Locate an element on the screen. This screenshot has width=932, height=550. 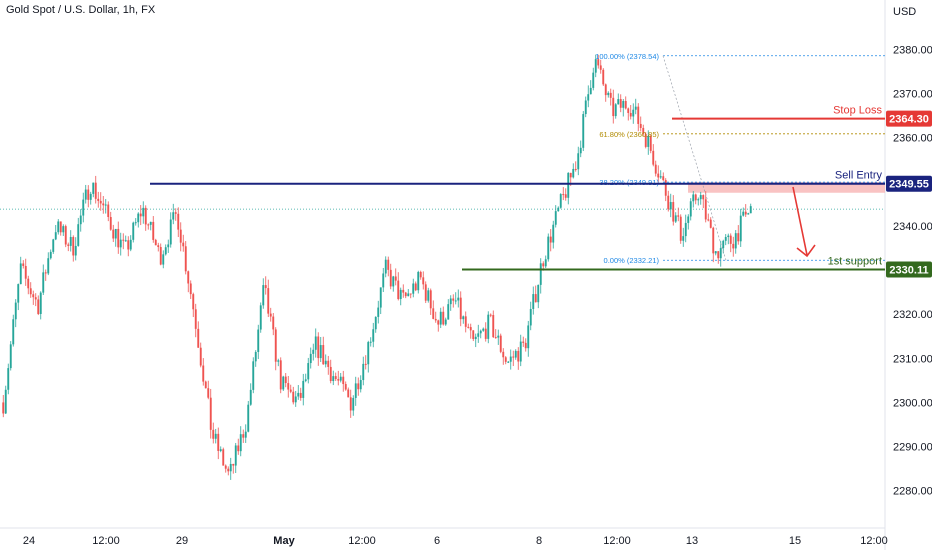
level-label: 1st support is located at coordinates (855, 262).